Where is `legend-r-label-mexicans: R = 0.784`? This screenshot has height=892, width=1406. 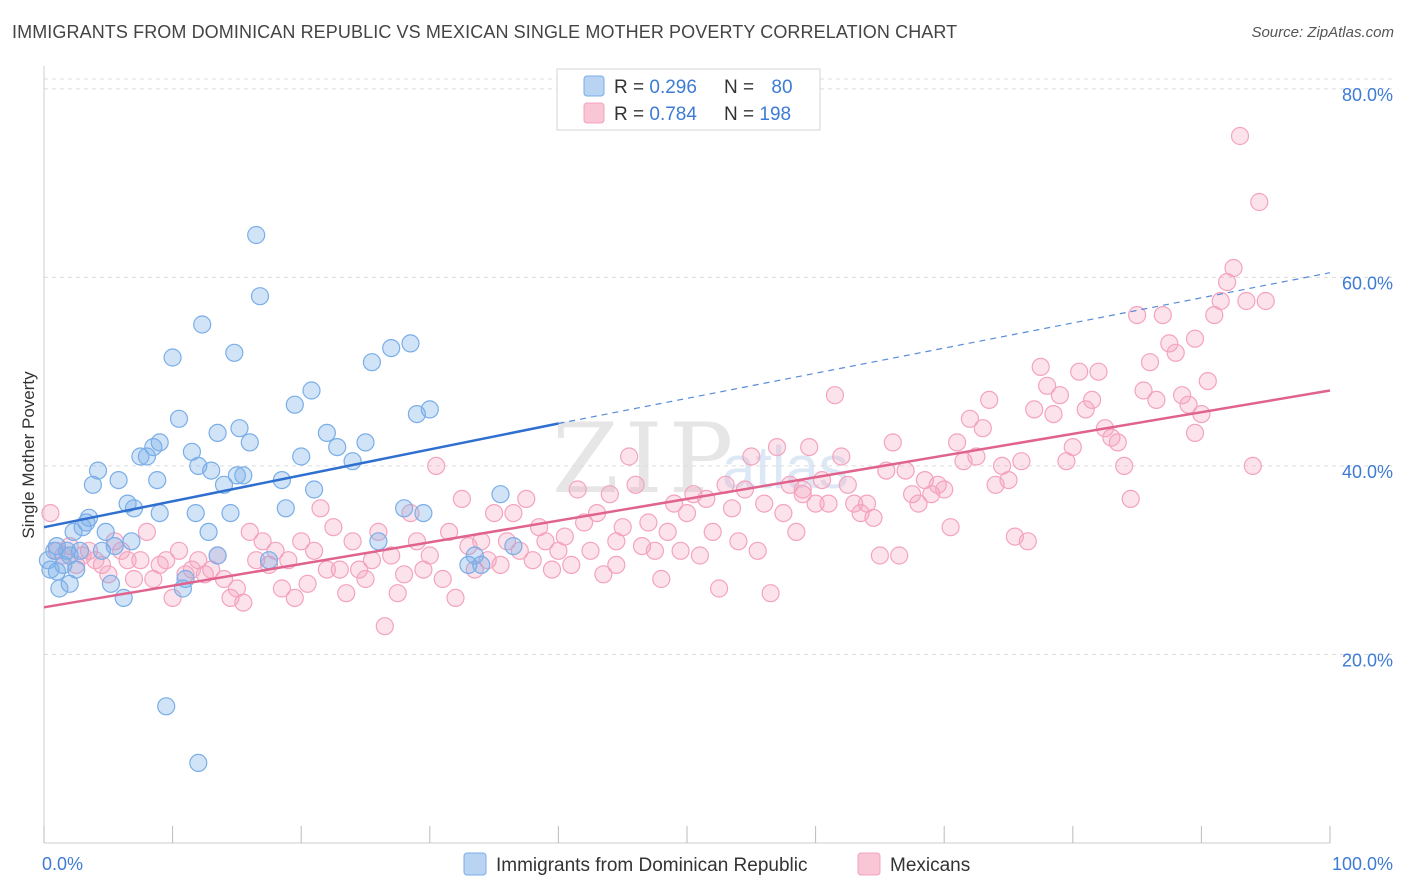
legend-r-label-mexicans: R = 0.784 is located at coordinates (655, 114).